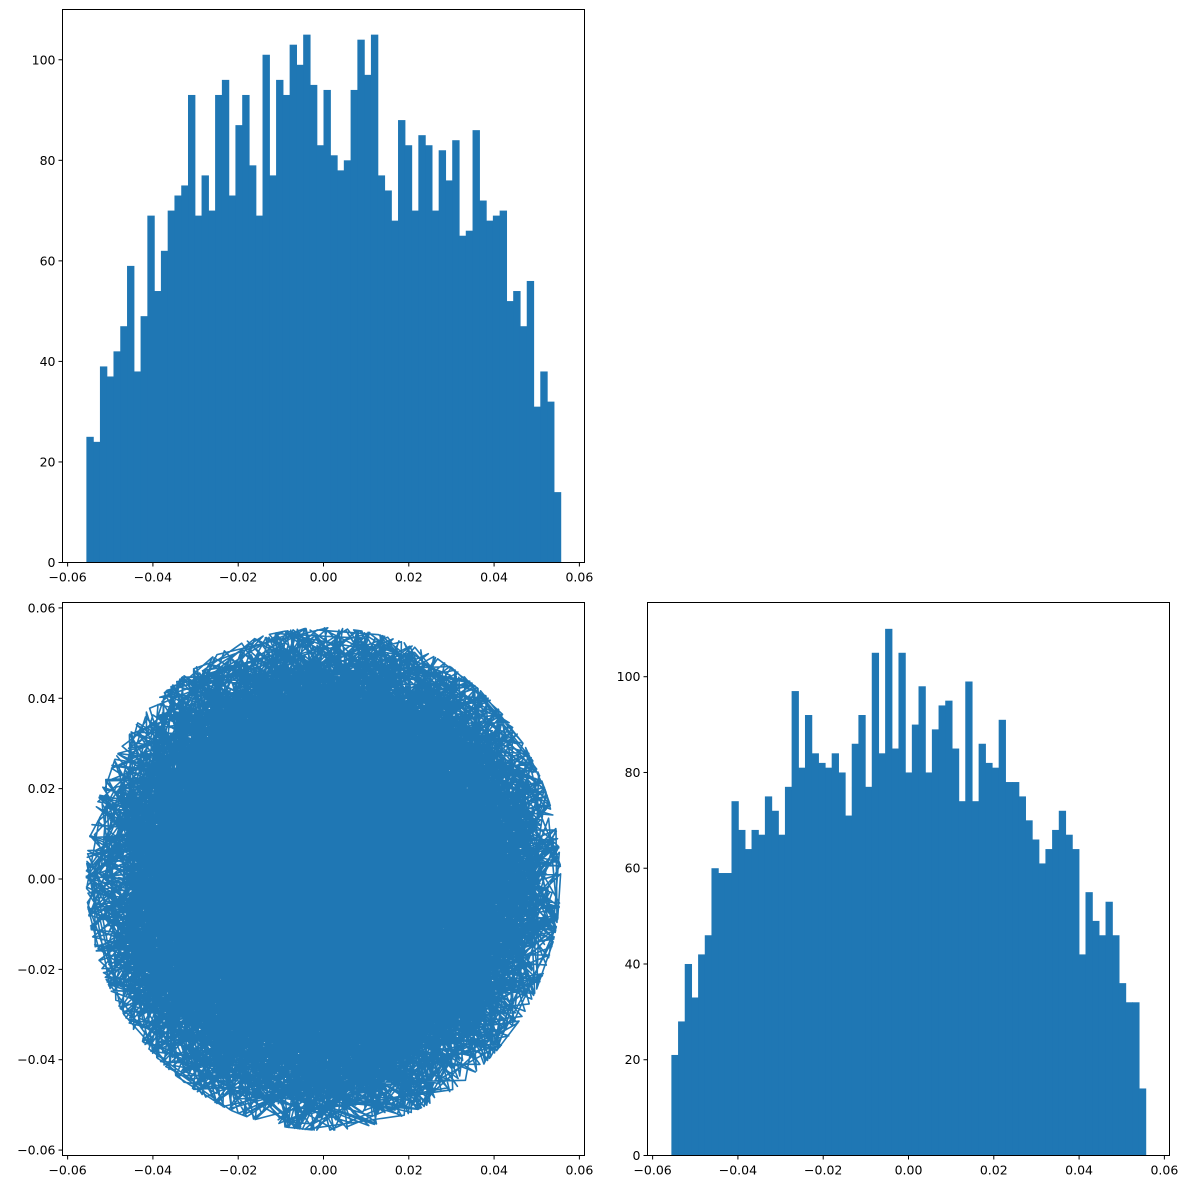 This screenshot has height=1189, width=1188. Describe the element at coordinates (629, 676) in the screenshot. I see `y-tick-label: 100` at that location.